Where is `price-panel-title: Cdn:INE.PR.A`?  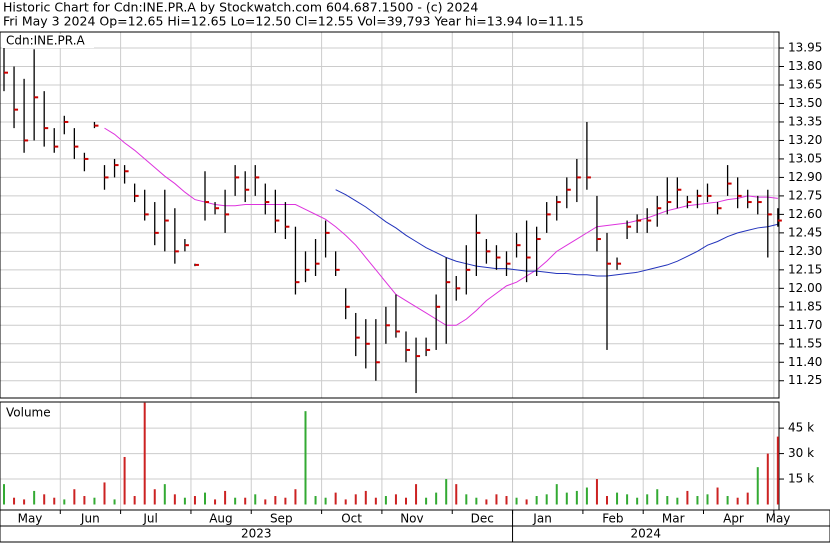
price-panel-title: Cdn:INE.PR.A is located at coordinates (46, 41).